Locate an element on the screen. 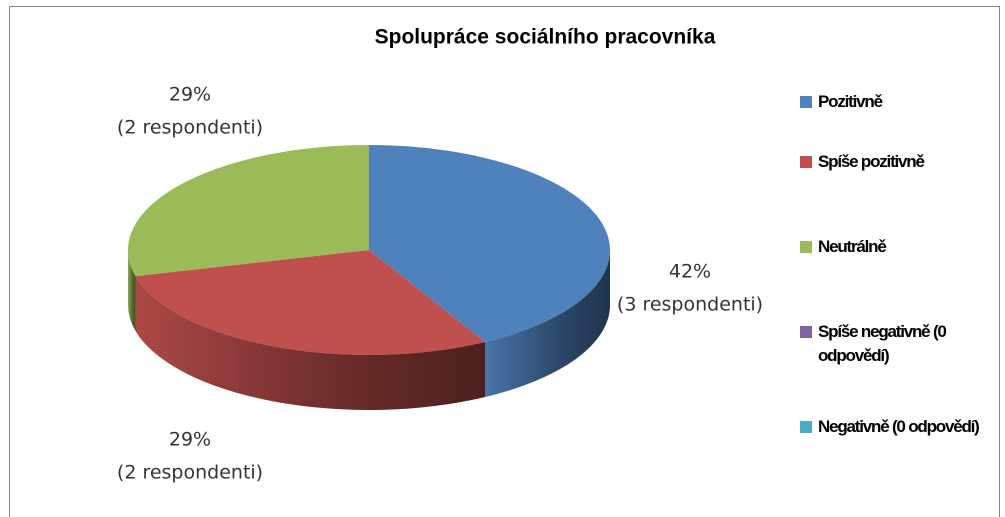 Image resolution: width=1005 pixels, height=517 pixels. chart-title: Spolupráce sociálního pracovníka is located at coordinates (545, 37).